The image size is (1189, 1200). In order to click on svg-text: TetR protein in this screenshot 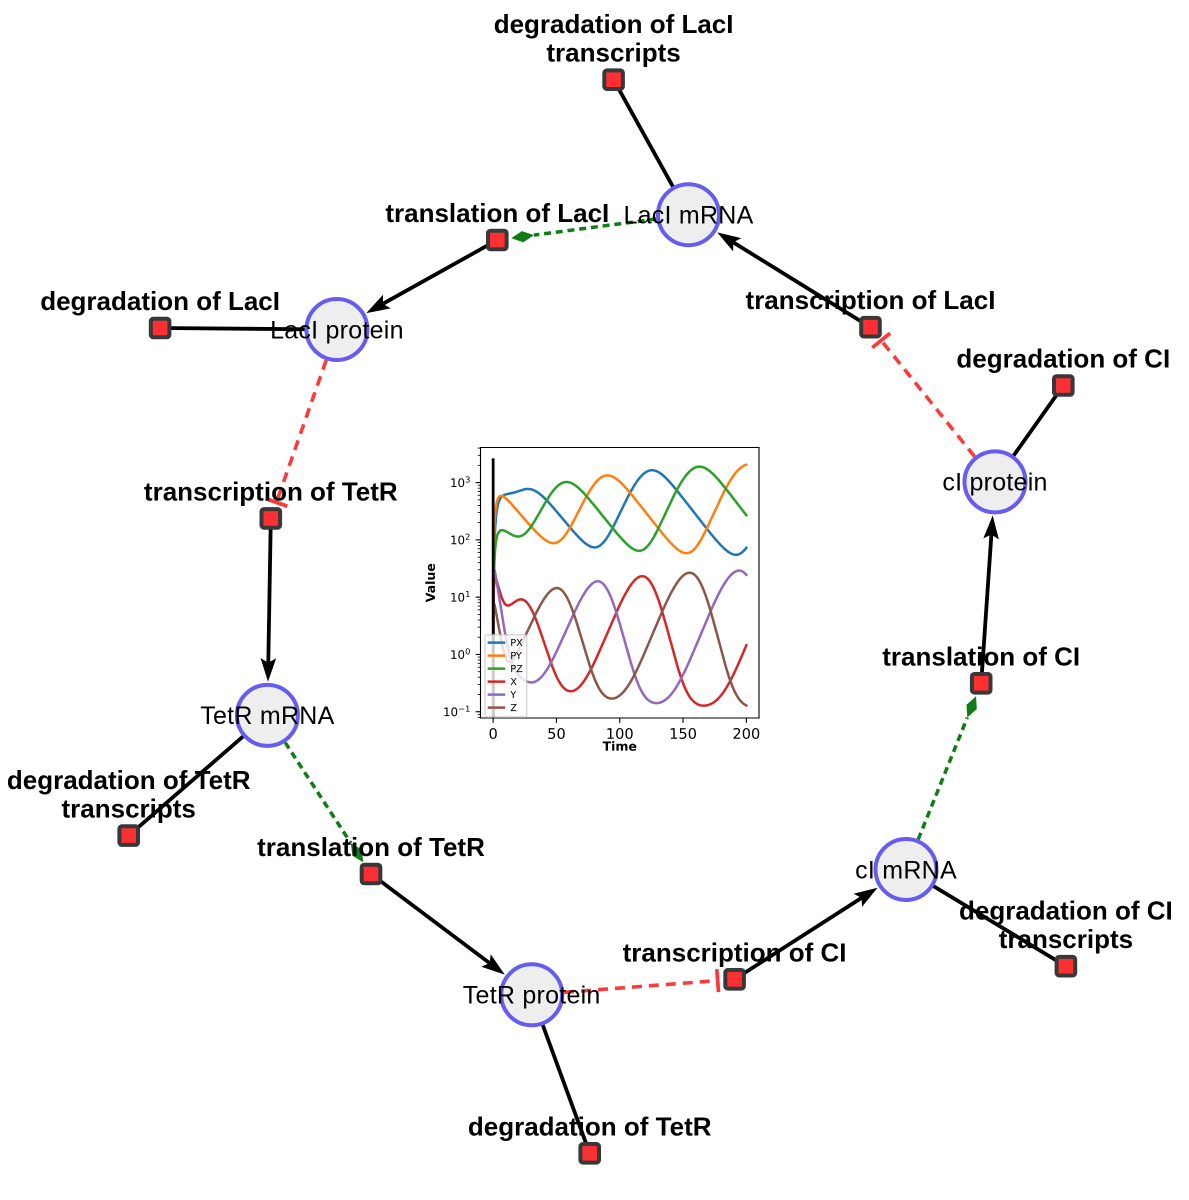, I will do `click(532, 996)`.